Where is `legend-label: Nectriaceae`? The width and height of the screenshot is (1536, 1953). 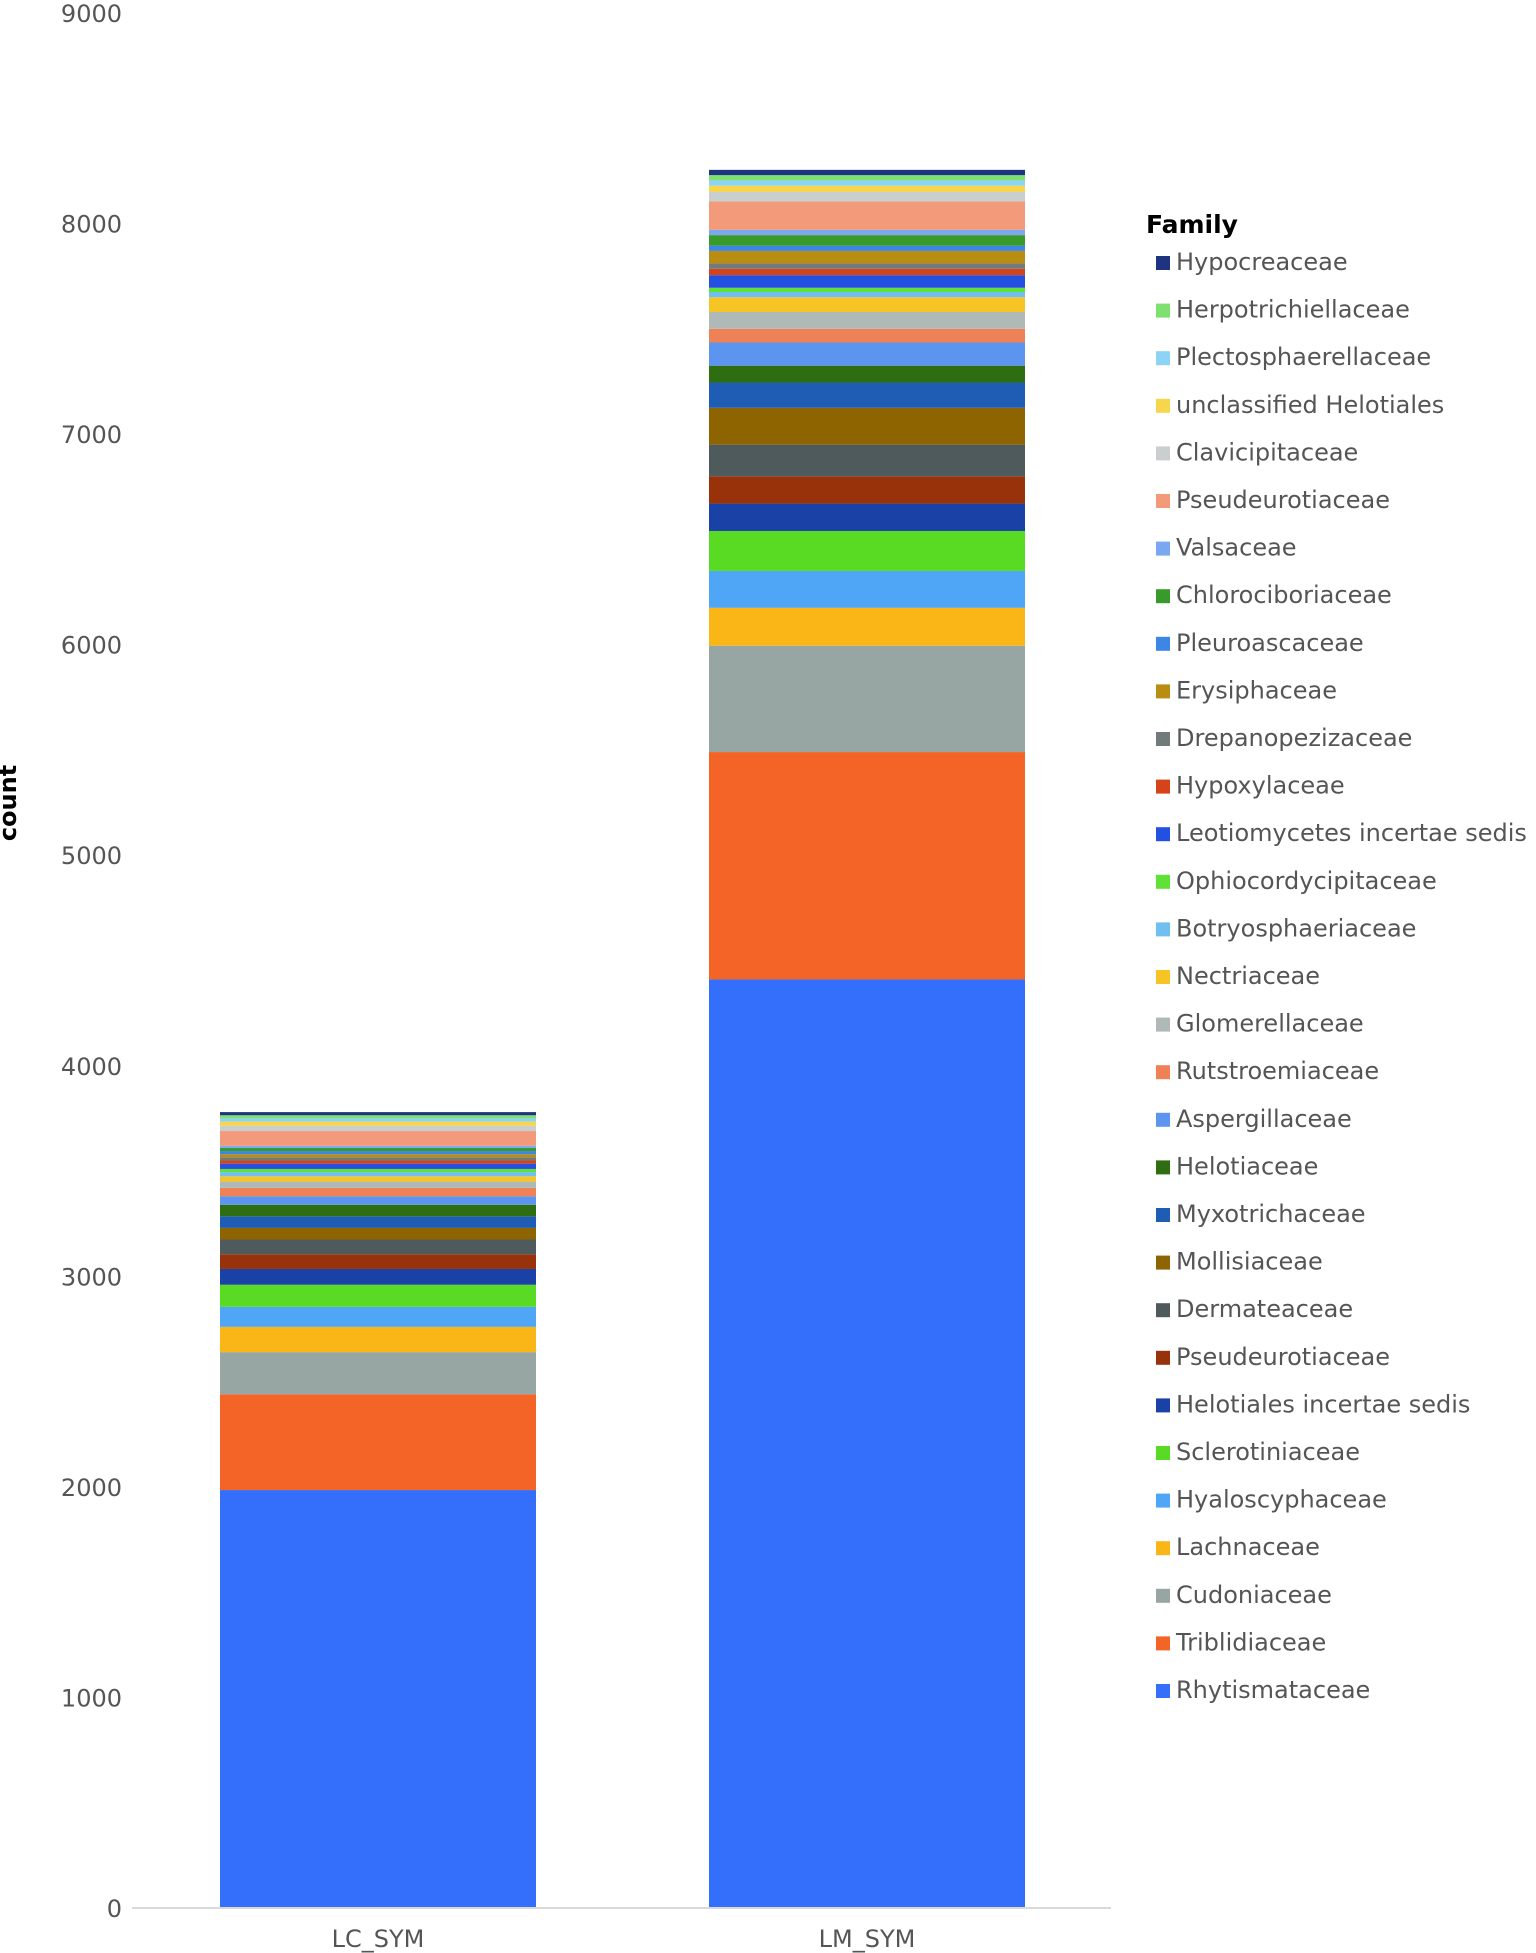 legend-label: Nectriaceae is located at coordinates (1248, 976).